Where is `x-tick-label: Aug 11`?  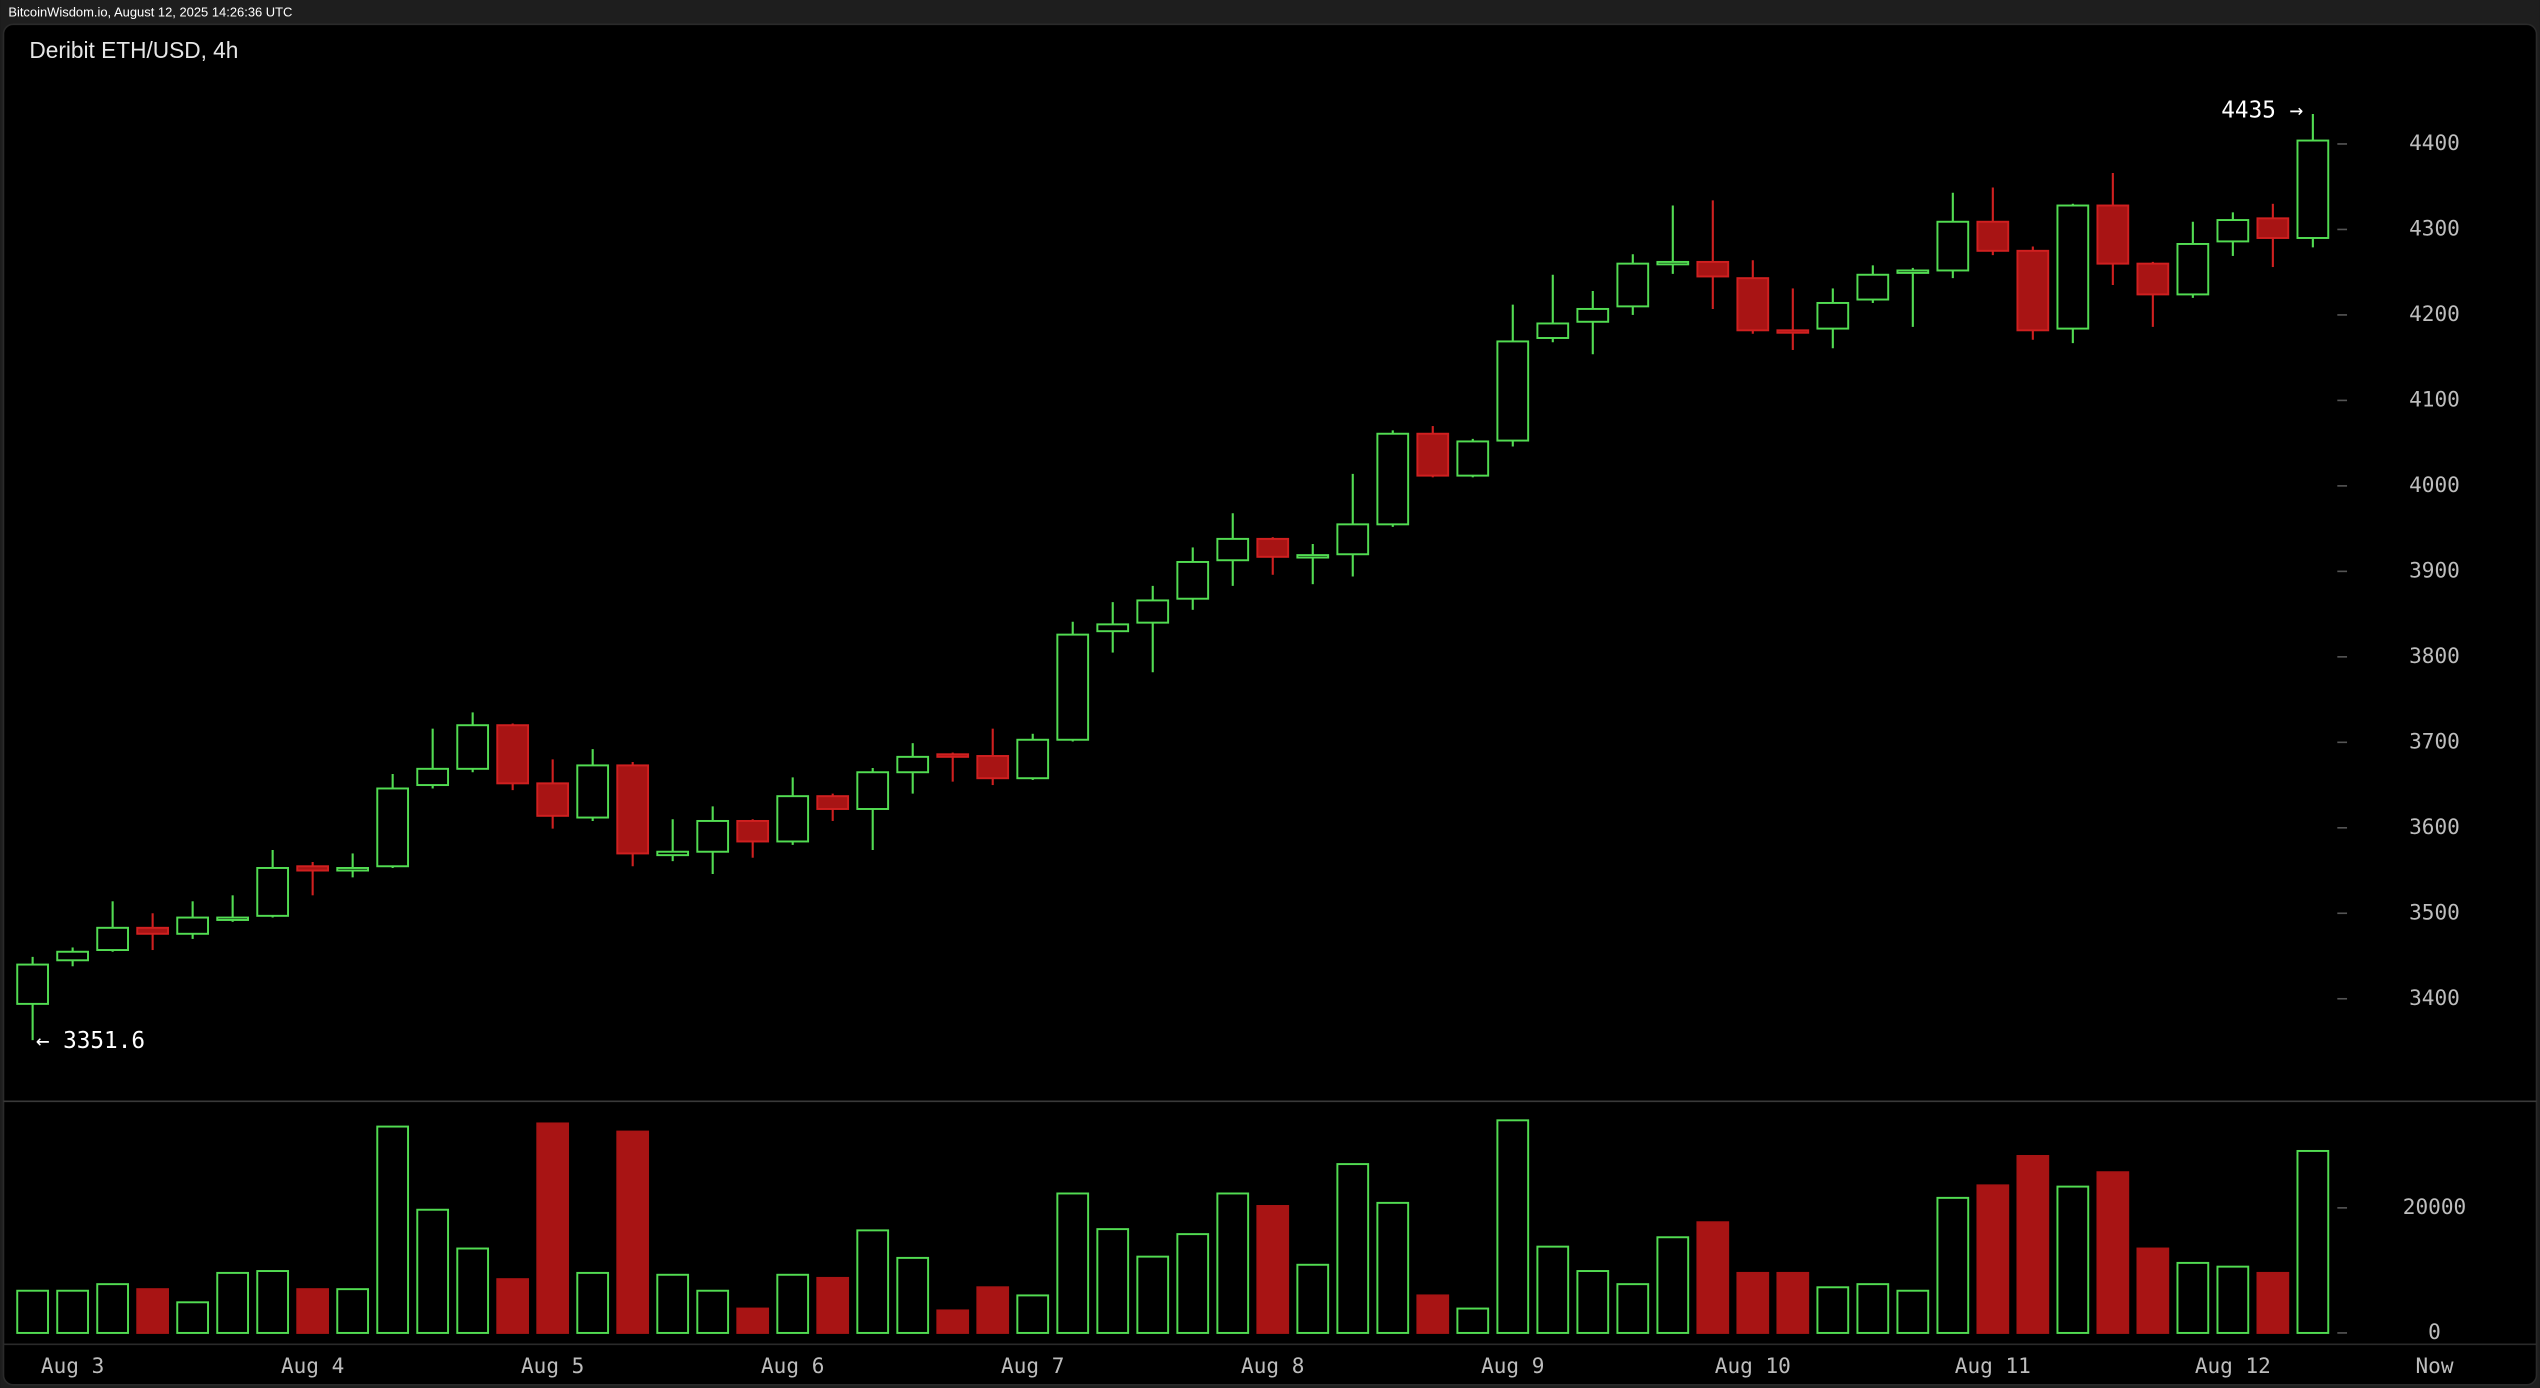
x-tick-label: Aug 11 is located at coordinates (1993, 1365).